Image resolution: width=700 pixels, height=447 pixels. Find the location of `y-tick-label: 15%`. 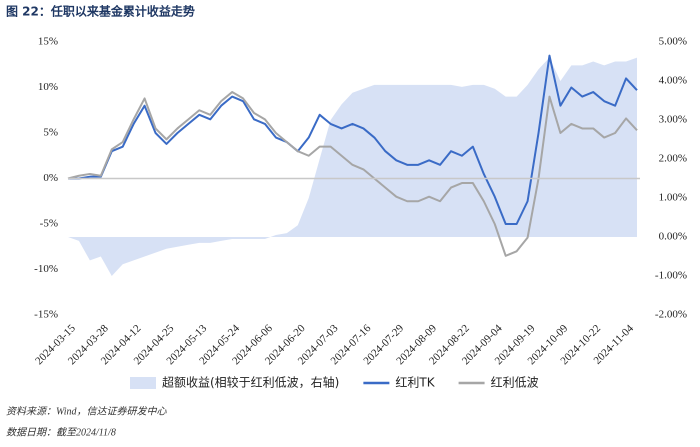

y-tick-label: 15% is located at coordinates (48, 42).